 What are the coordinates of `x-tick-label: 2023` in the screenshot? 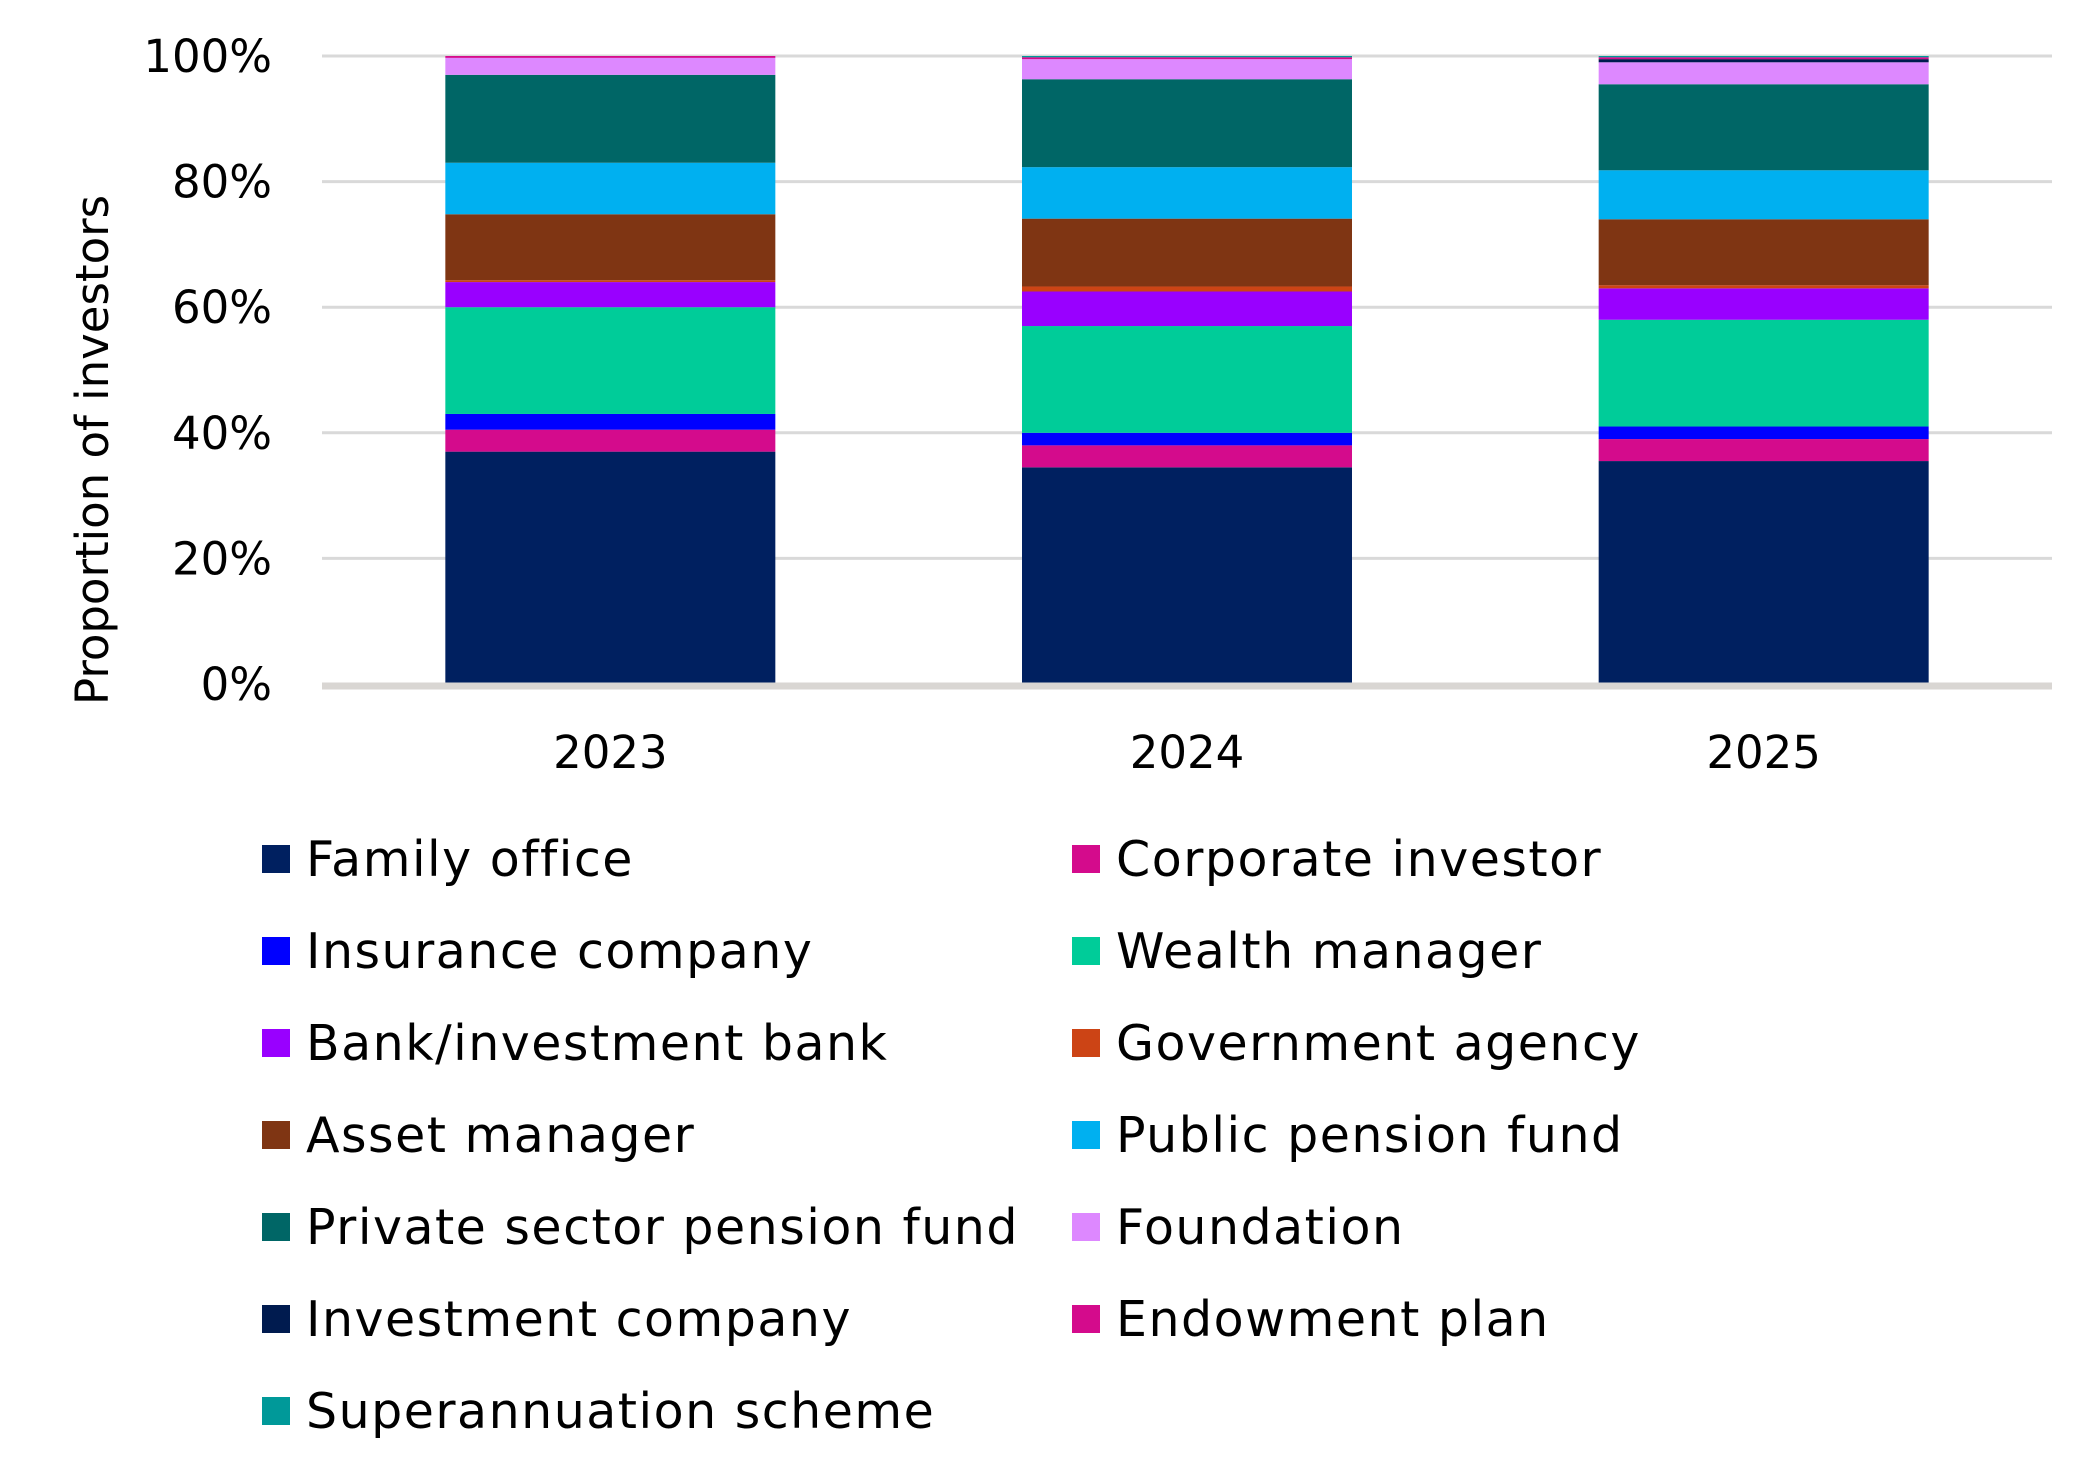 It's located at (610, 752).